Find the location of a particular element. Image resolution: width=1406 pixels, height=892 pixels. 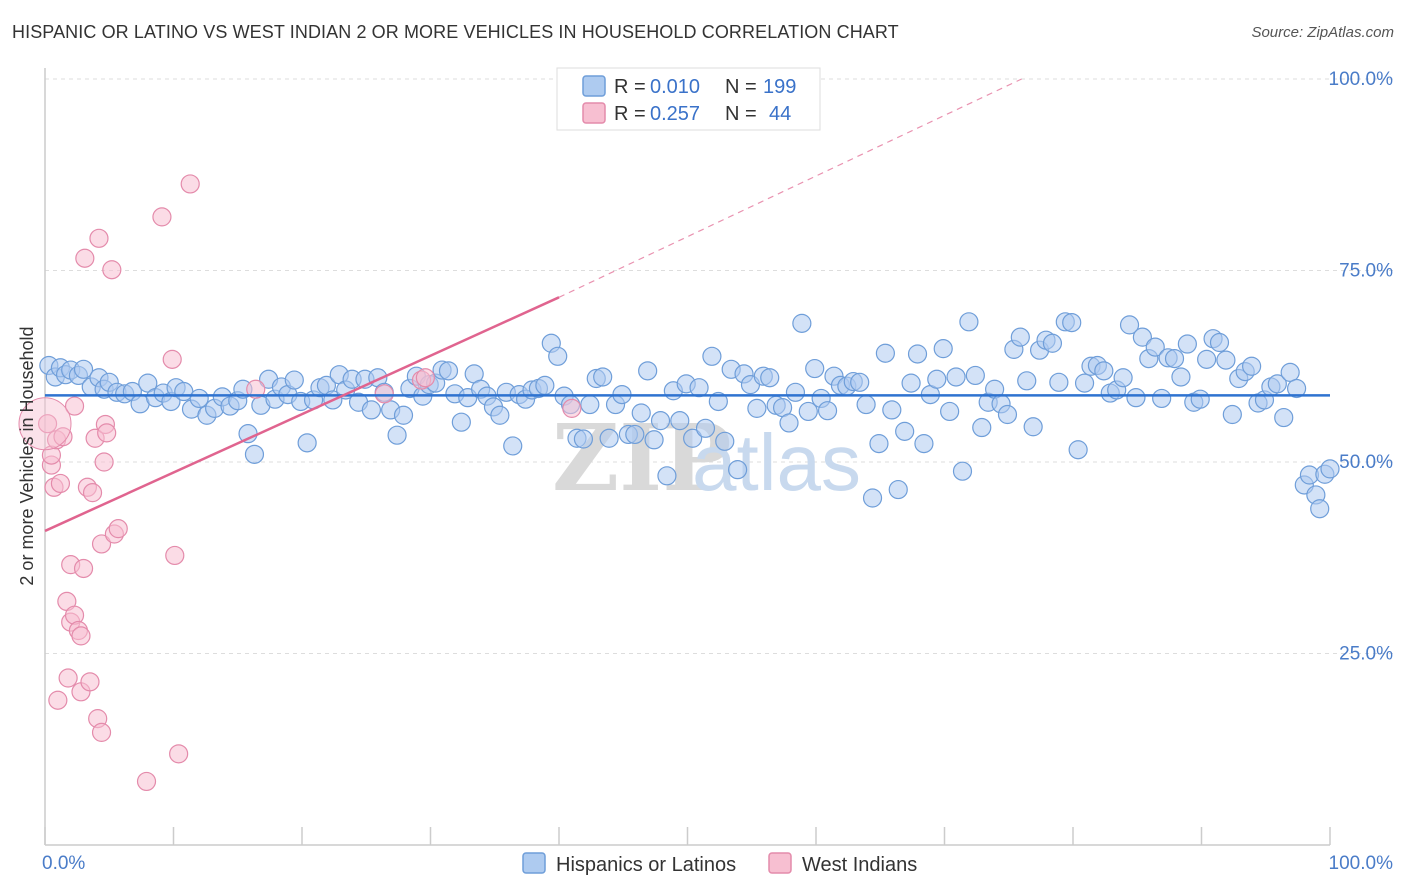

bottom-legend-west-indians: West Indians is located at coordinates (859, 865).